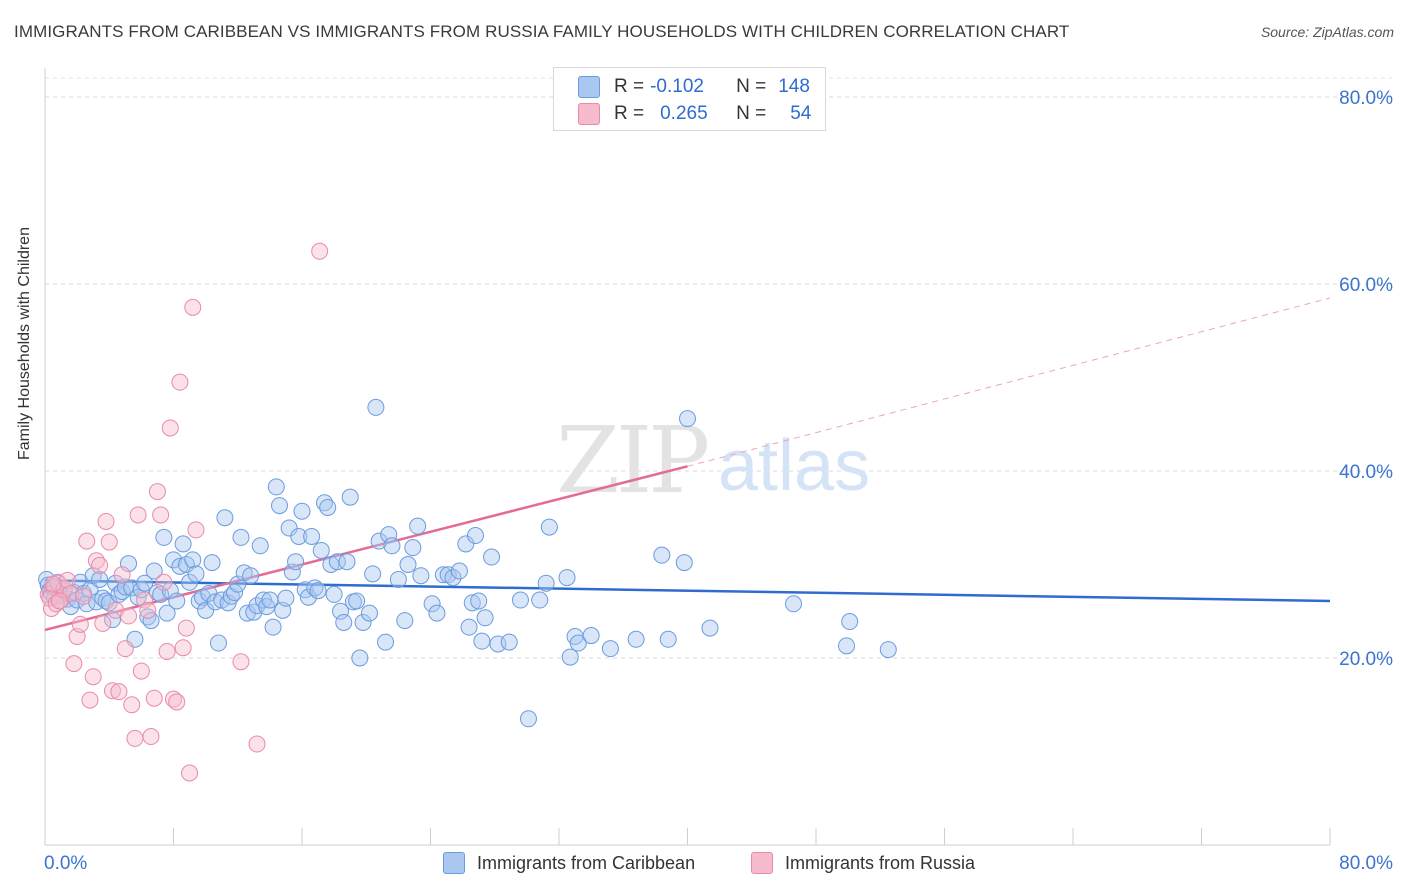 The width and height of the screenshot is (1406, 892). What do you see at coordinates (684, 113) in the screenshot?
I see `r-value-russia: 0.265` at bounding box center [684, 113].